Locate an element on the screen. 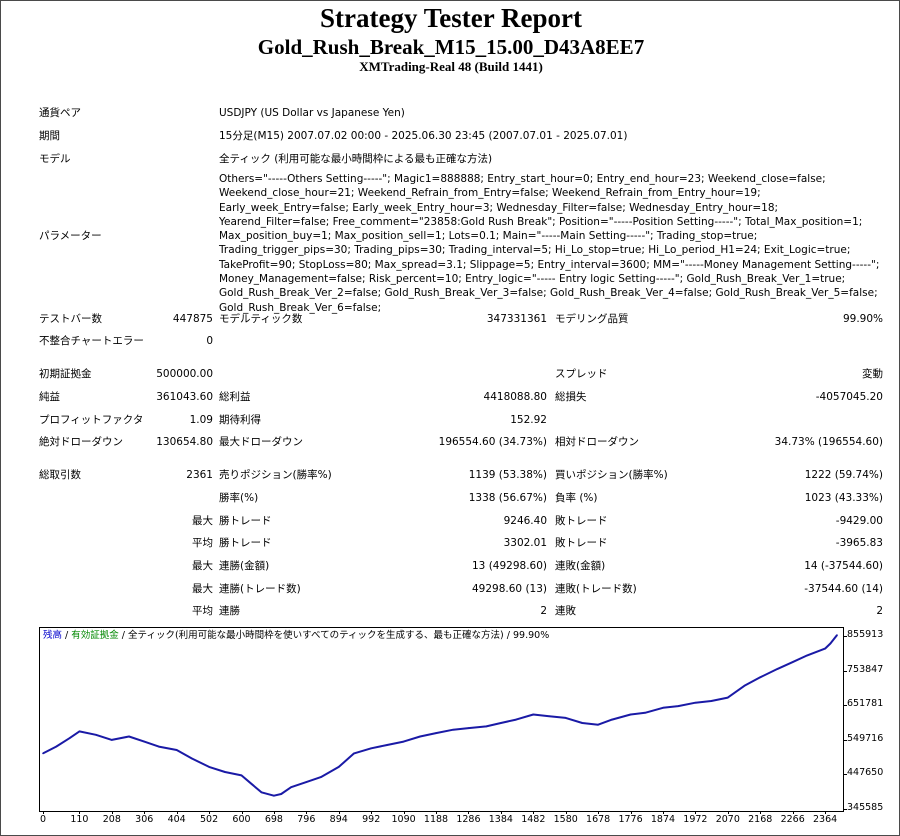 This screenshot has width=900, height=836. avg-loss-trade-label: 敗トレード is located at coordinates (581, 543).